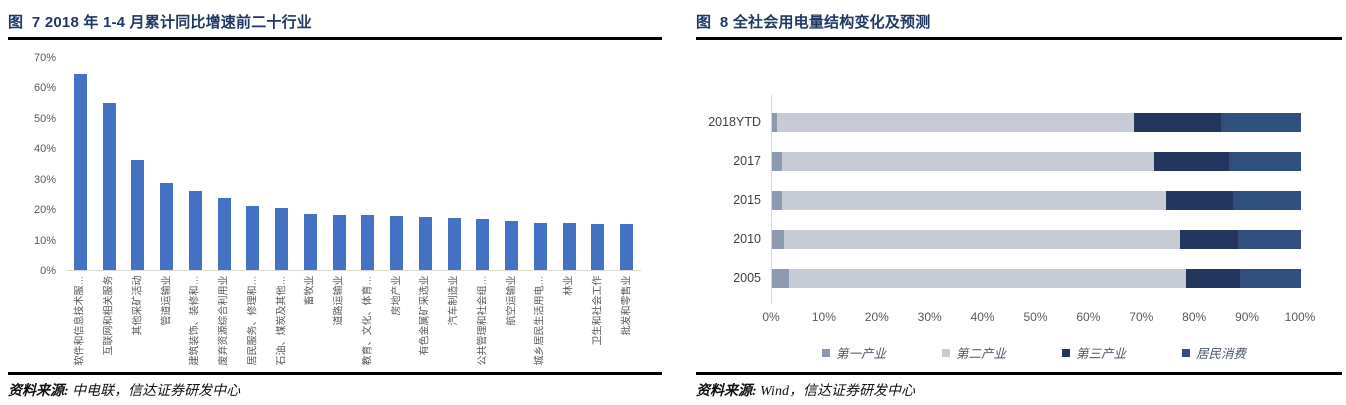  What do you see at coordinates (1088, 317) in the screenshot?
I see `x-axis-tick: 60%` at bounding box center [1088, 317].